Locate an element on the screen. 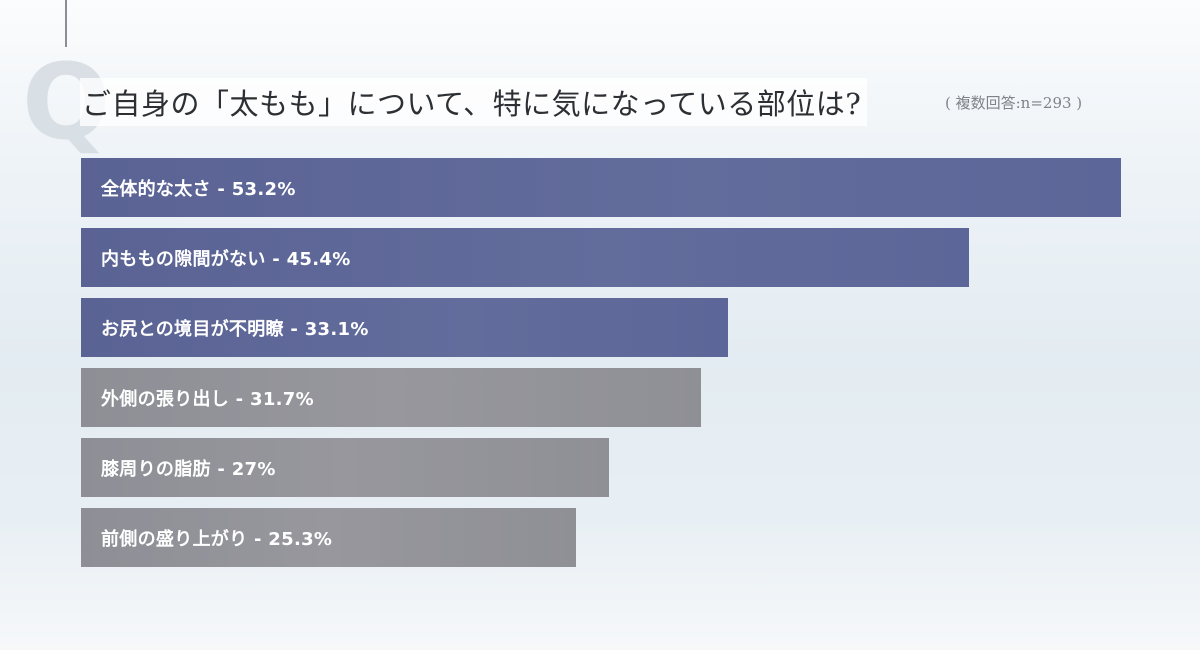 This screenshot has height=650, width=1200. title-box: ご自身の「太もも」について、特に気になっている部位は? is located at coordinates (474, 102).